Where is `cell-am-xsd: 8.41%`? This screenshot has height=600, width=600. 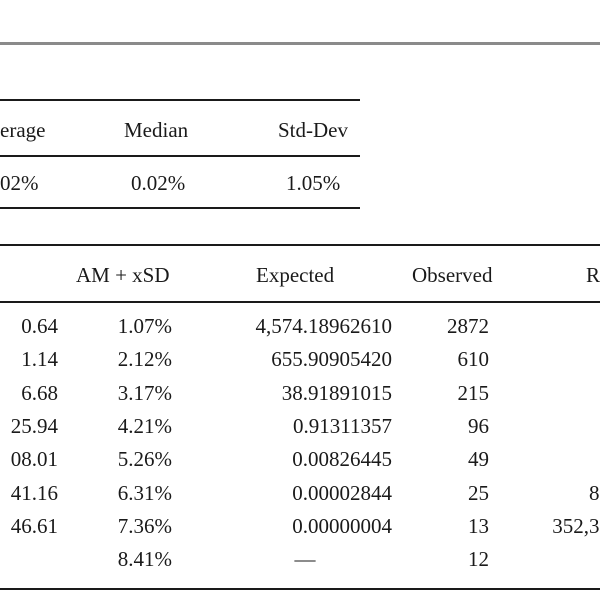
cell-am-xsd: 8.41% is located at coordinates (144, 559).